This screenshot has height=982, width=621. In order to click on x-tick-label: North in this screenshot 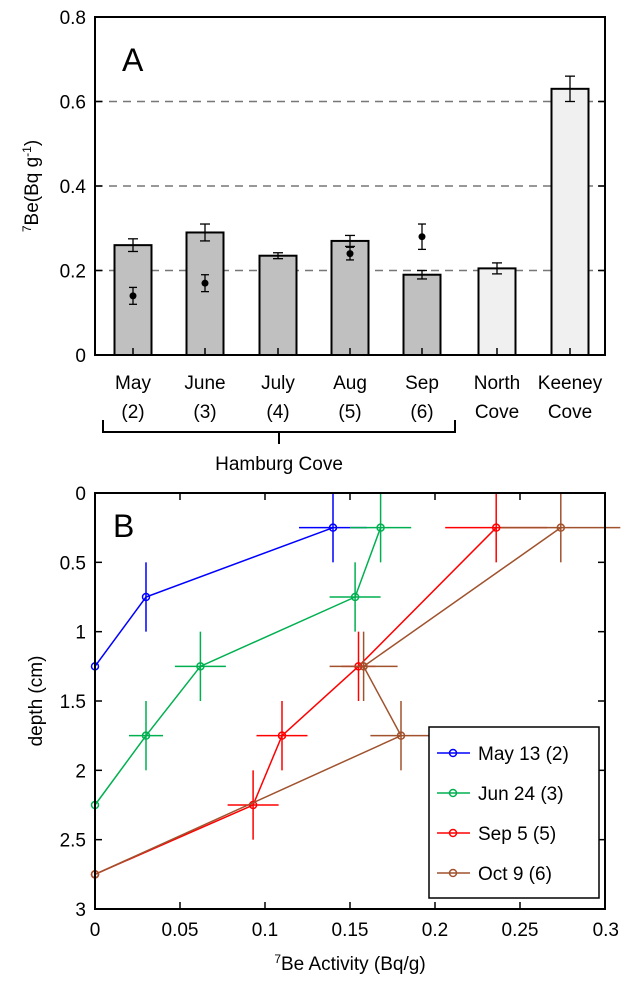, I will do `click(497, 383)`.